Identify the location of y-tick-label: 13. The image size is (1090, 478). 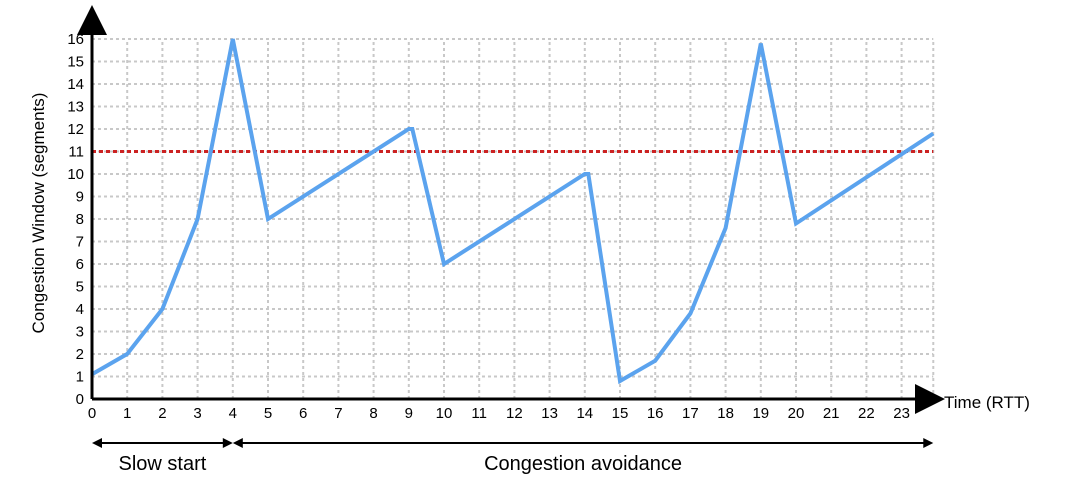
(75, 107).